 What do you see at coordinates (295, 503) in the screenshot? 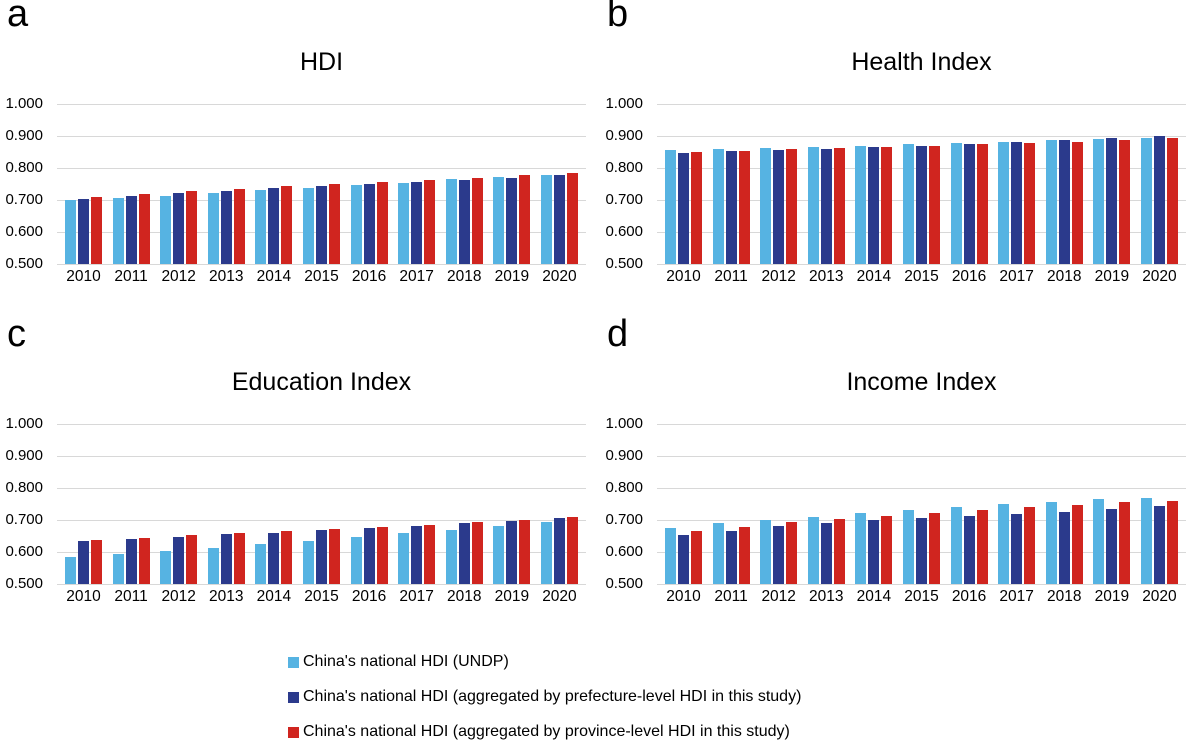
I see `plot-area: 1.000 0.900 0.800 0.700 0.600 0.500` at bounding box center [295, 503].